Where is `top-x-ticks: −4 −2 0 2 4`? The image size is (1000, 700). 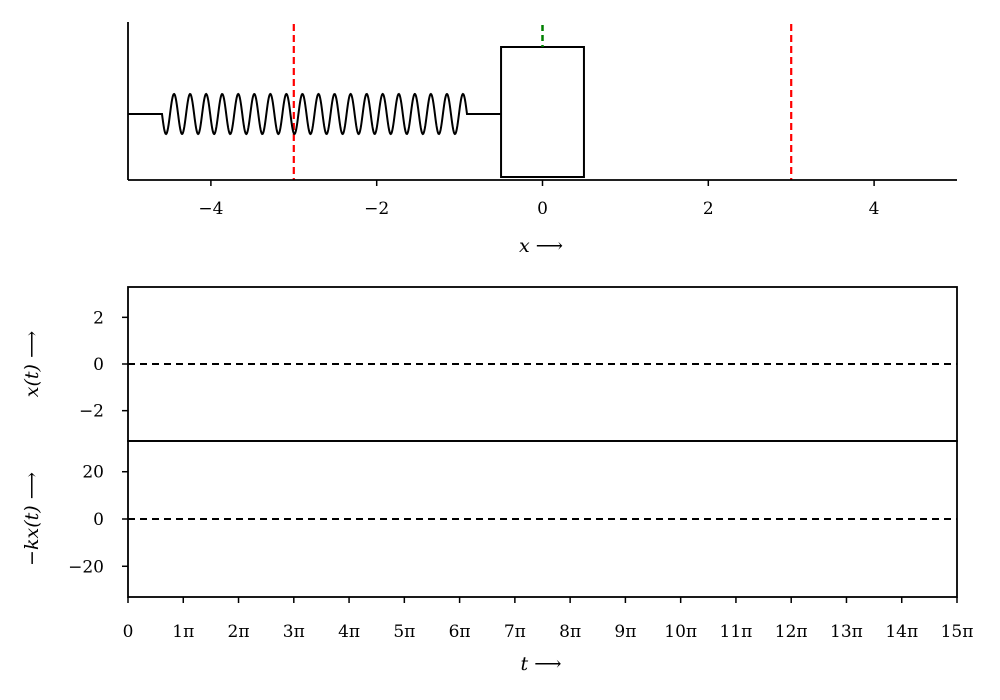 top-x-ticks: −4 −2 0 2 4 is located at coordinates (539, 199).